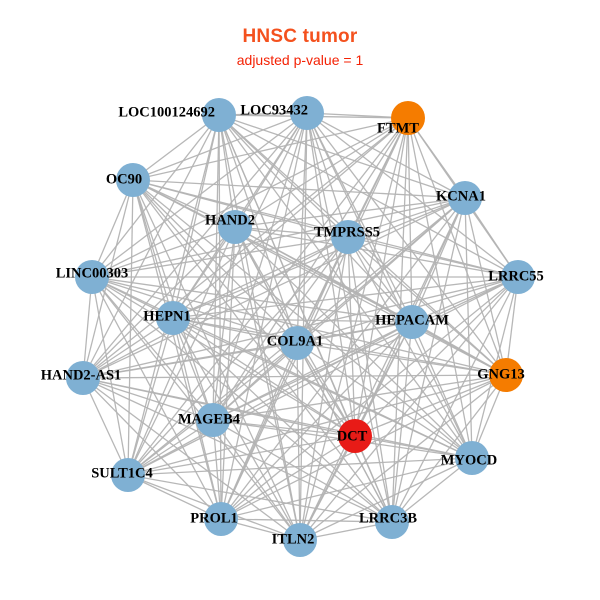  What do you see at coordinates (214, 518) in the screenshot?
I see `node-label-prol1: PROL1` at bounding box center [214, 518].